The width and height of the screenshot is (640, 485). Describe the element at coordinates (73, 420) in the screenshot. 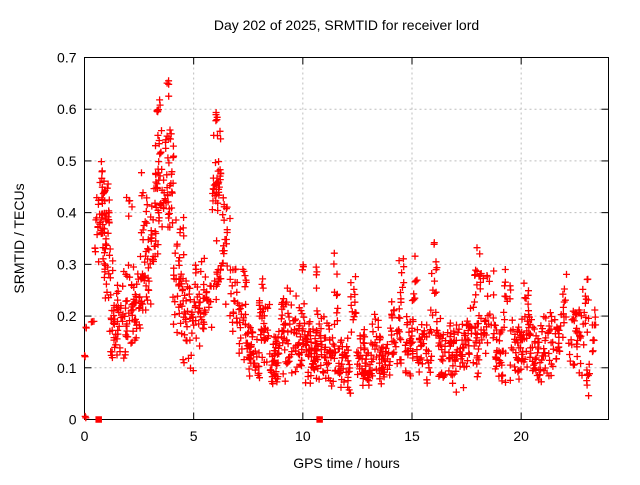

I see `y-tick-label: 0` at that location.